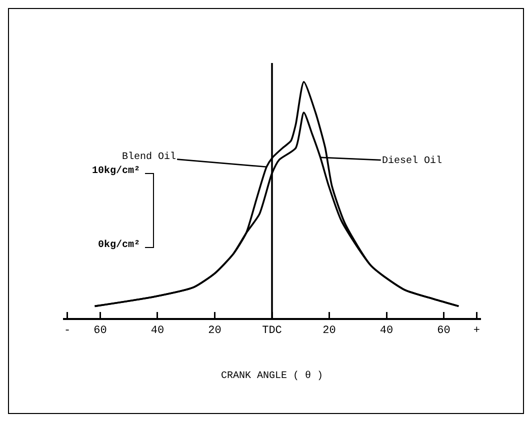 The width and height of the screenshot is (532, 432). Describe the element at coordinates (272, 331) in the screenshot. I see `x-tick-label: TDC` at that location.